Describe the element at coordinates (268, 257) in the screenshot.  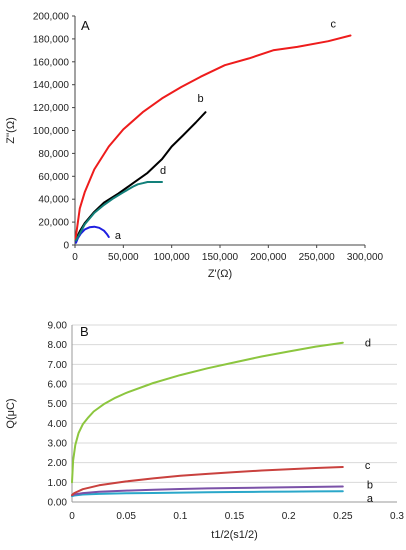
I see `panel-a-x-tick-label: 200,000` at that location.